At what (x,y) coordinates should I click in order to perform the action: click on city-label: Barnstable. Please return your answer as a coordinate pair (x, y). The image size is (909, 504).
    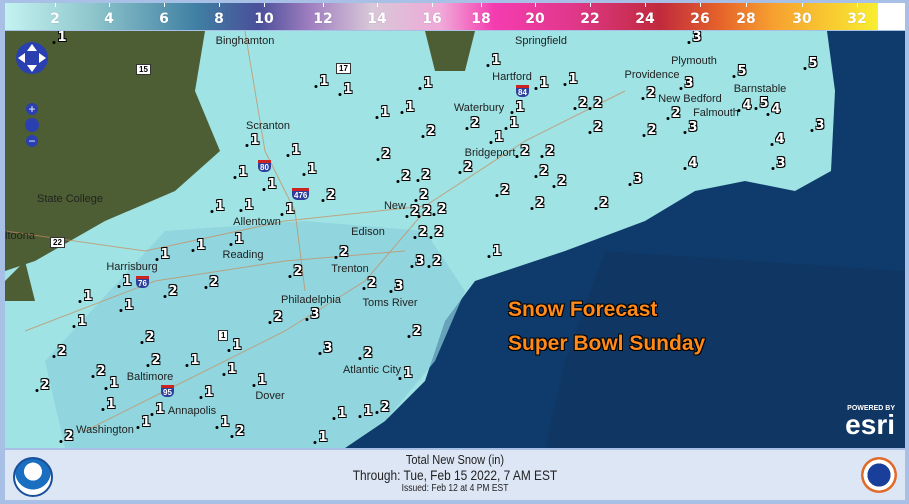
    Looking at the image, I should click on (760, 89).